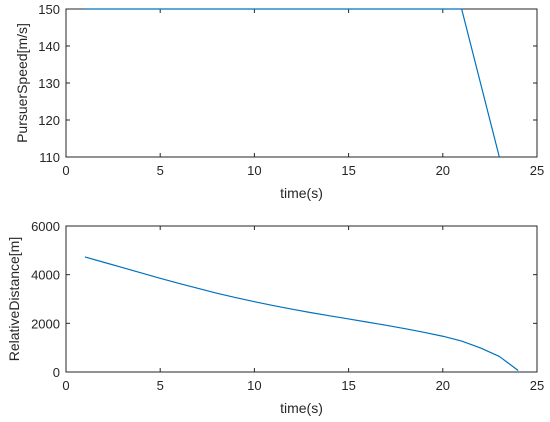 This screenshot has height=422, width=550. I want to click on x-tick-label-speed: 15, so click(348, 170).